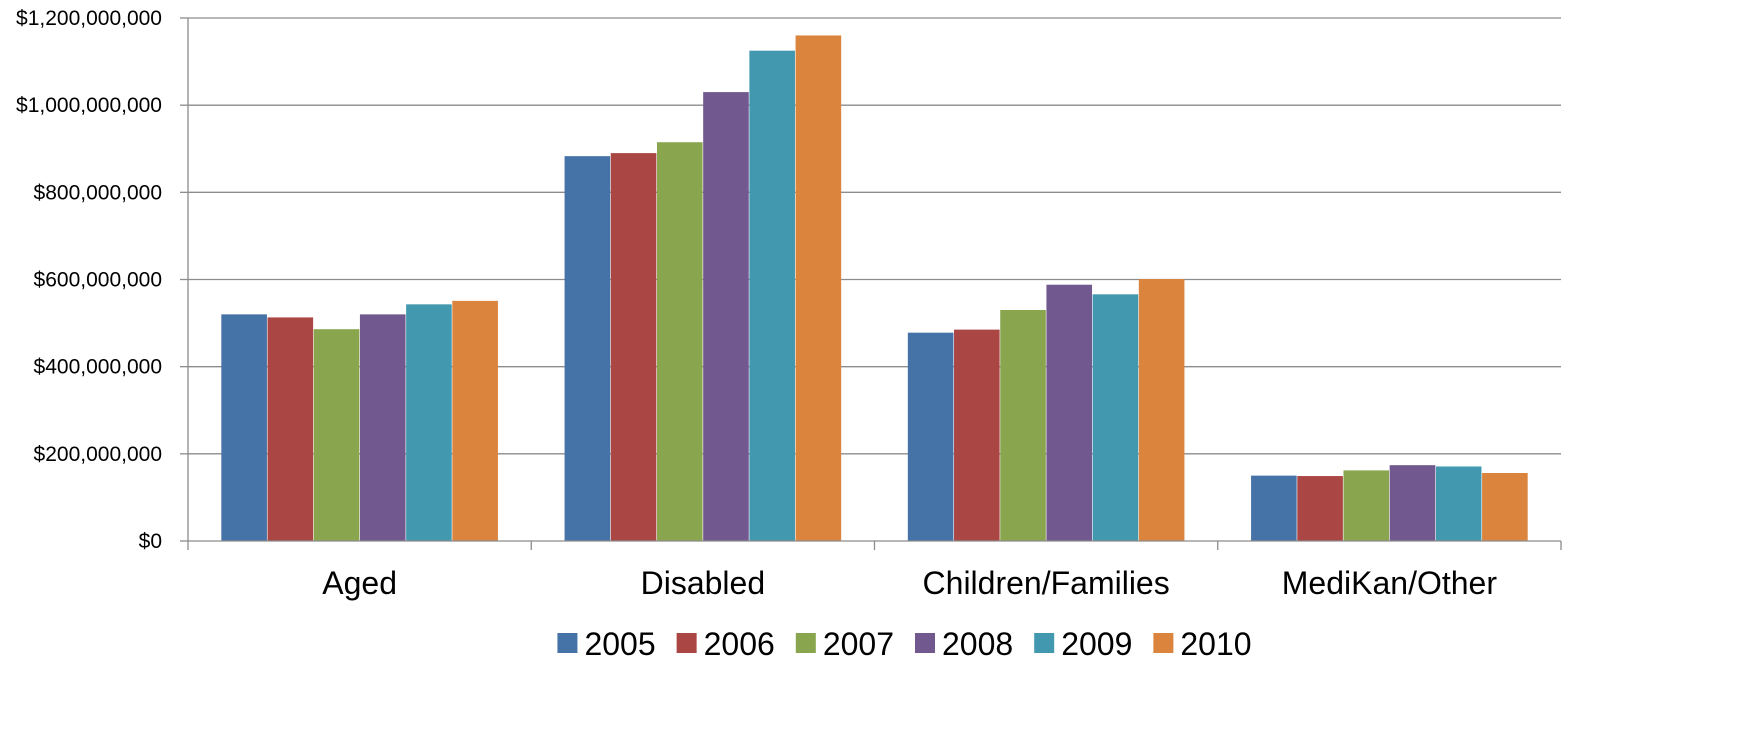 The height and width of the screenshot is (739, 1762). I want to click on y-tick-label: $1,000,000,000, so click(89, 105).